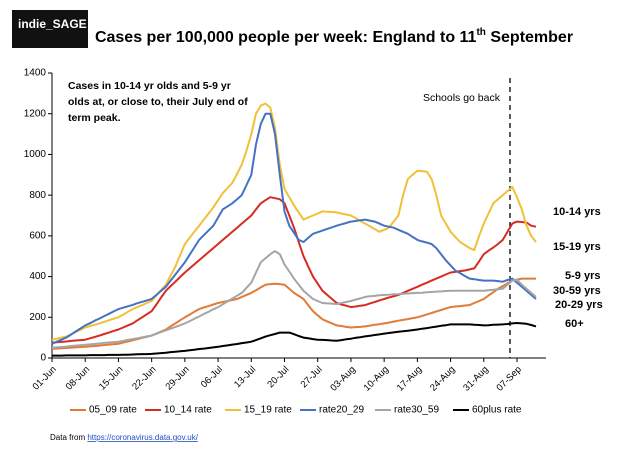  What do you see at coordinates (416, 410) in the screenshot?
I see `legend-label: rate30_59` at bounding box center [416, 410].